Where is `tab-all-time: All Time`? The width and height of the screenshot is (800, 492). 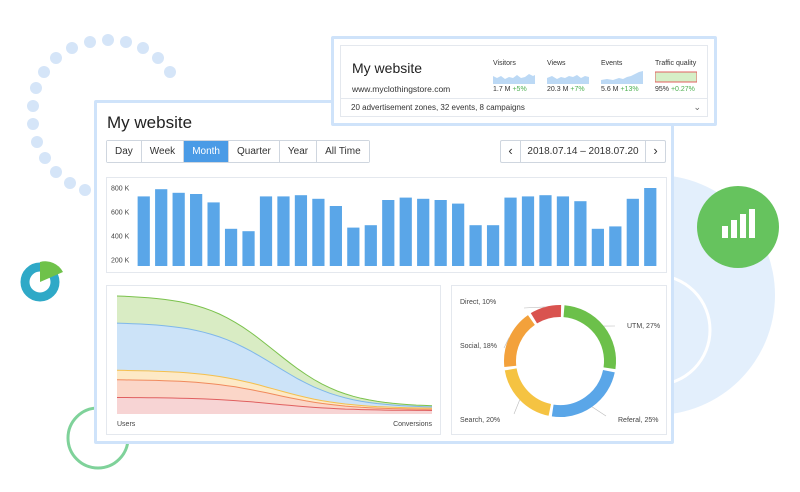 tab-all-time: All Time is located at coordinates (343, 151).